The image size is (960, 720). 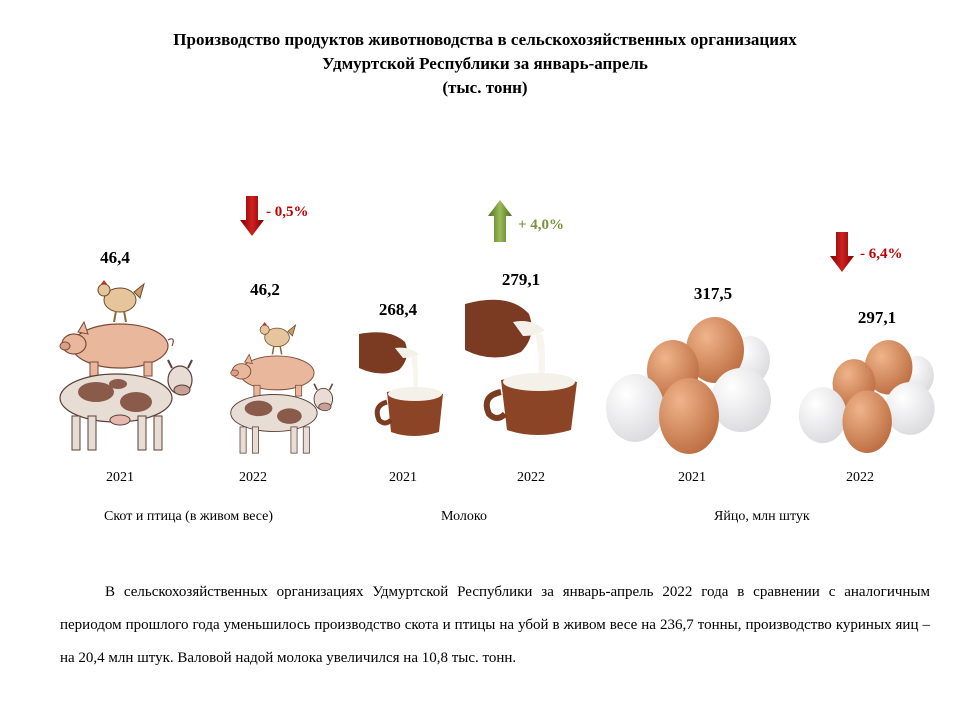 What do you see at coordinates (265, 289) in the screenshot?
I see `value-livestock-2022: 46,2` at bounding box center [265, 289].